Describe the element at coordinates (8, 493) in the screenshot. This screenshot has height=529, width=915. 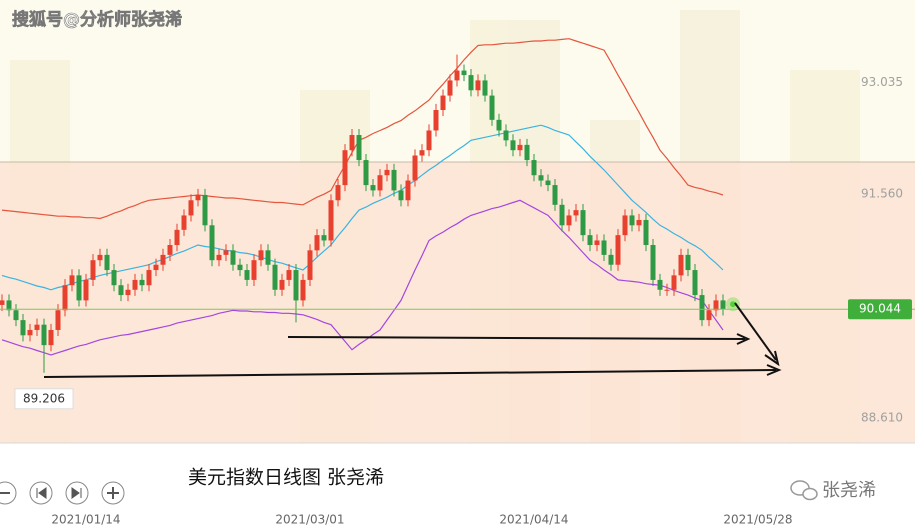
I see `zoom-out-button` at that location.